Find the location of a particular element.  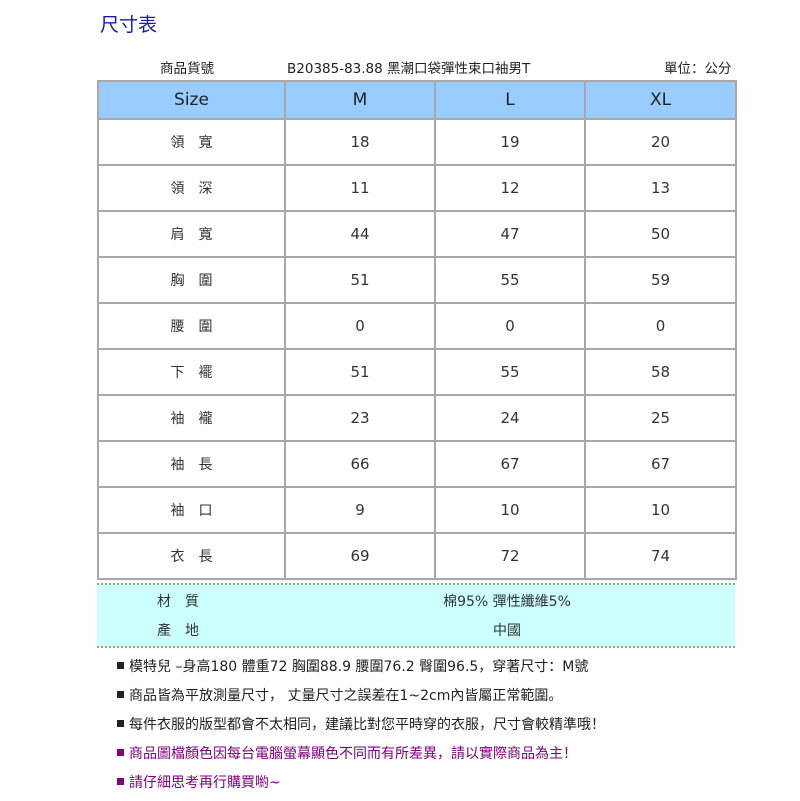

cell-m: 66 is located at coordinates (360, 464).